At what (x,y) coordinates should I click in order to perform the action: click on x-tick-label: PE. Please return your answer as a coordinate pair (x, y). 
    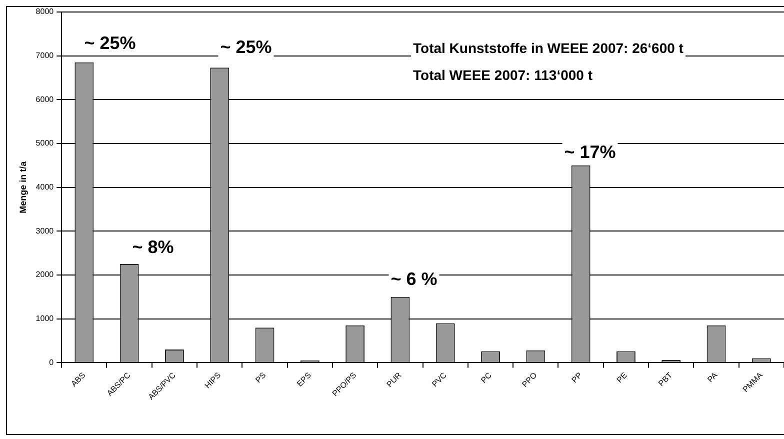
    Looking at the image, I should click on (622, 377).